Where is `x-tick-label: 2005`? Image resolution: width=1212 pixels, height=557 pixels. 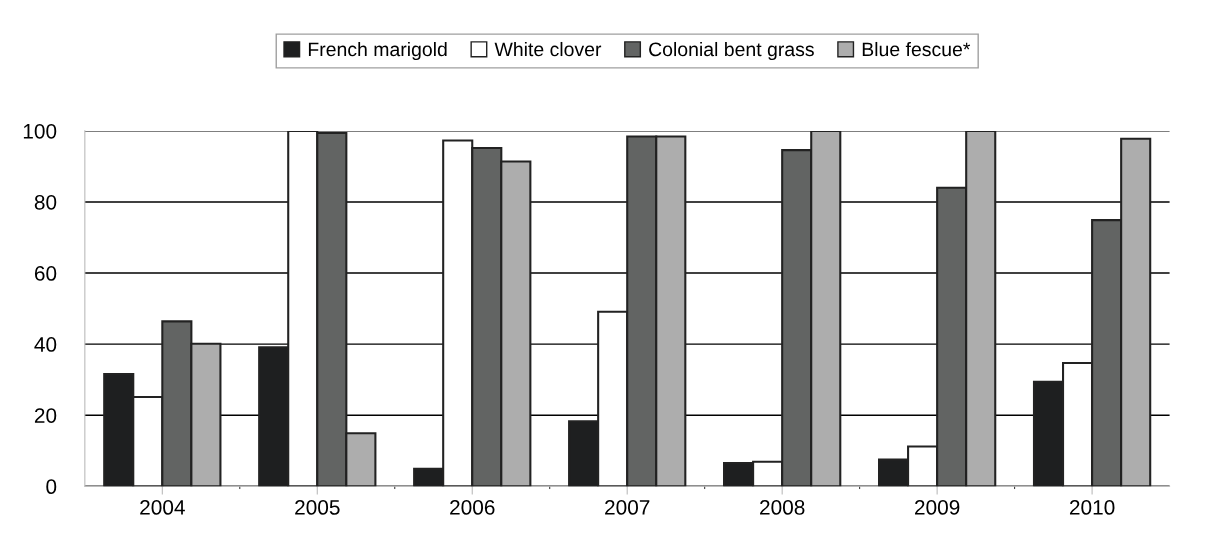
x-tick-label: 2005 is located at coordinates (317, 507).